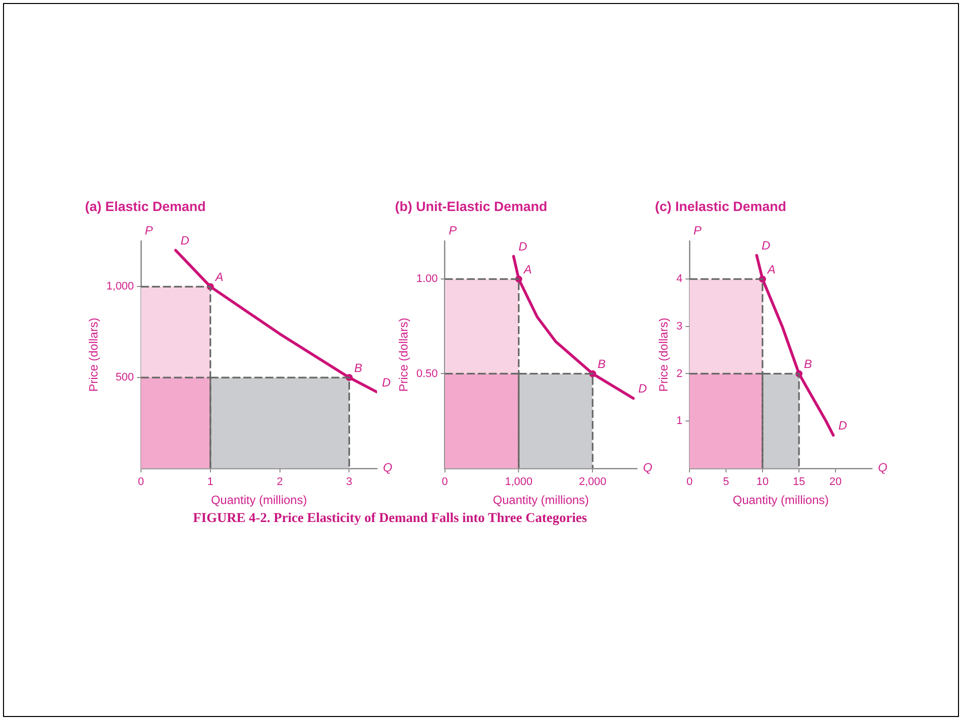  Describe the element at coordinates (125, 378) in the screenshot. I see `y-tick-label: 500` at that location.